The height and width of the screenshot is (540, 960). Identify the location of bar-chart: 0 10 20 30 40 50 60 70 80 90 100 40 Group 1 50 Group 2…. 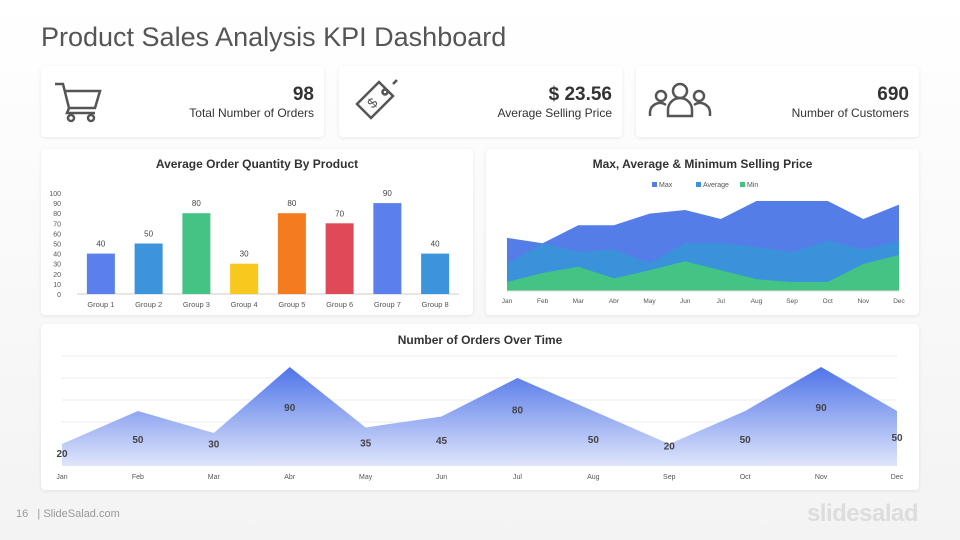
(254, 249).